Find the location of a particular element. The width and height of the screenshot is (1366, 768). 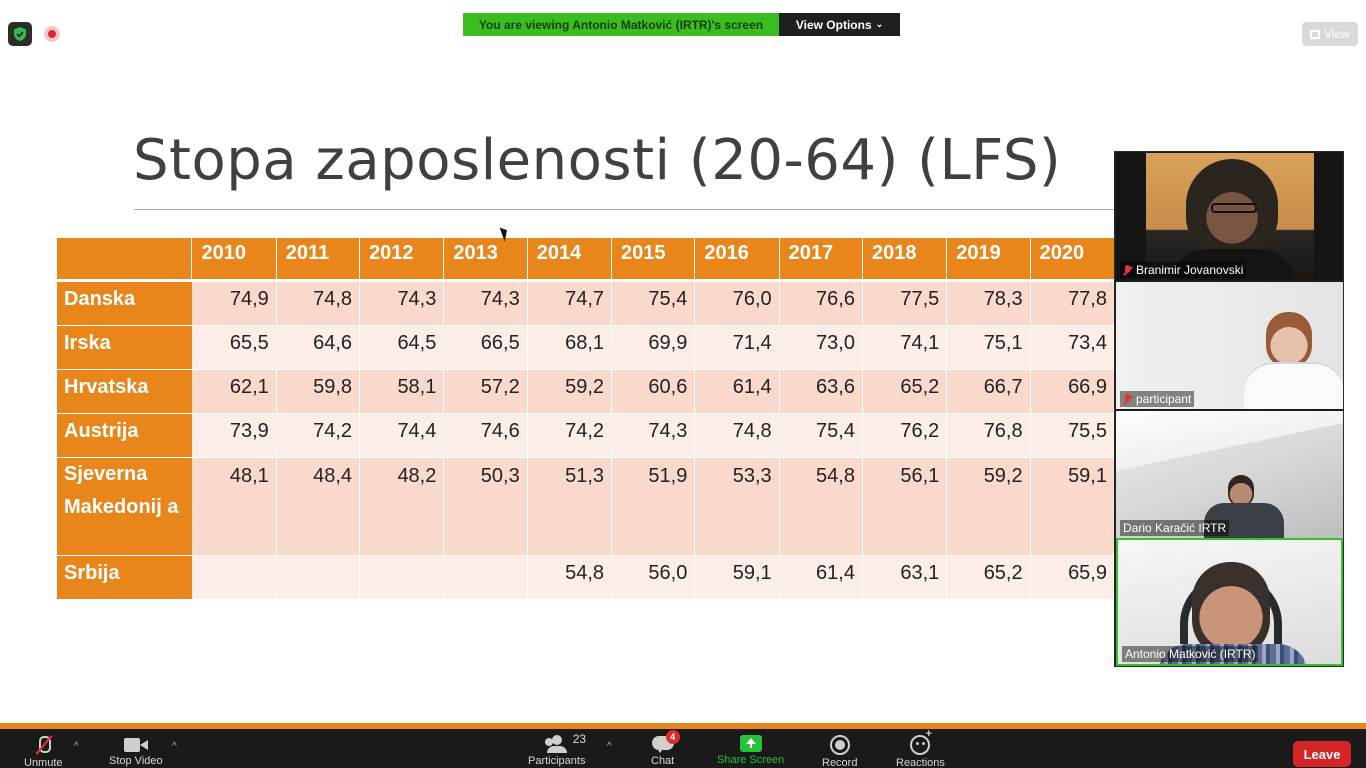

value-cell: 60,6 is located at coordinates (654, 392).